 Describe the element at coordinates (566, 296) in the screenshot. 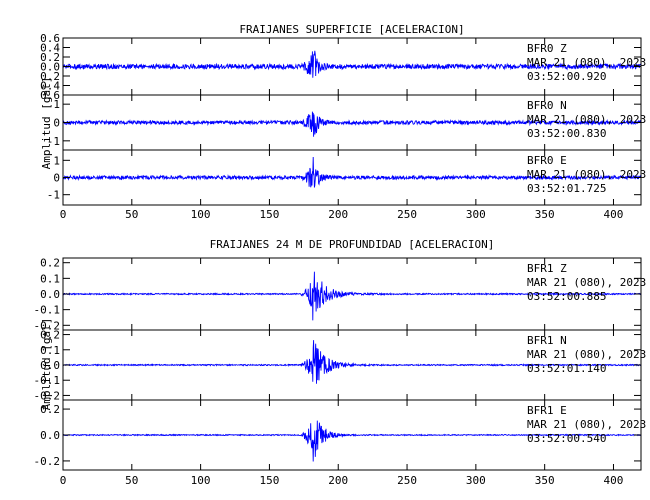

I see `time-label: 03:52:00.885` at that location.